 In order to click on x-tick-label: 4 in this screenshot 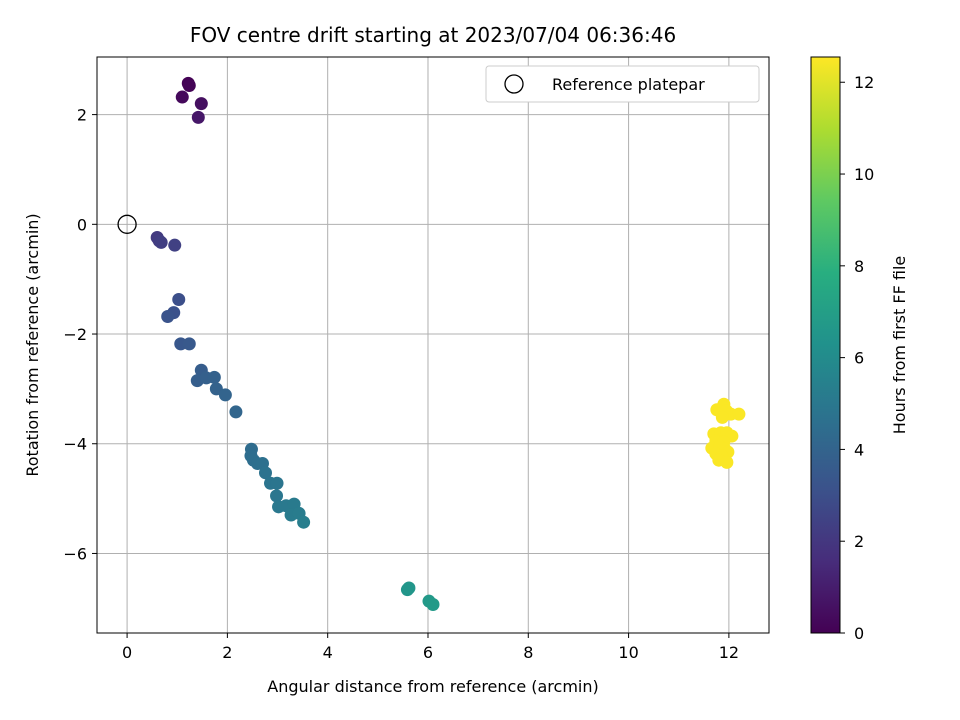, I will do `click(328, 652)`.